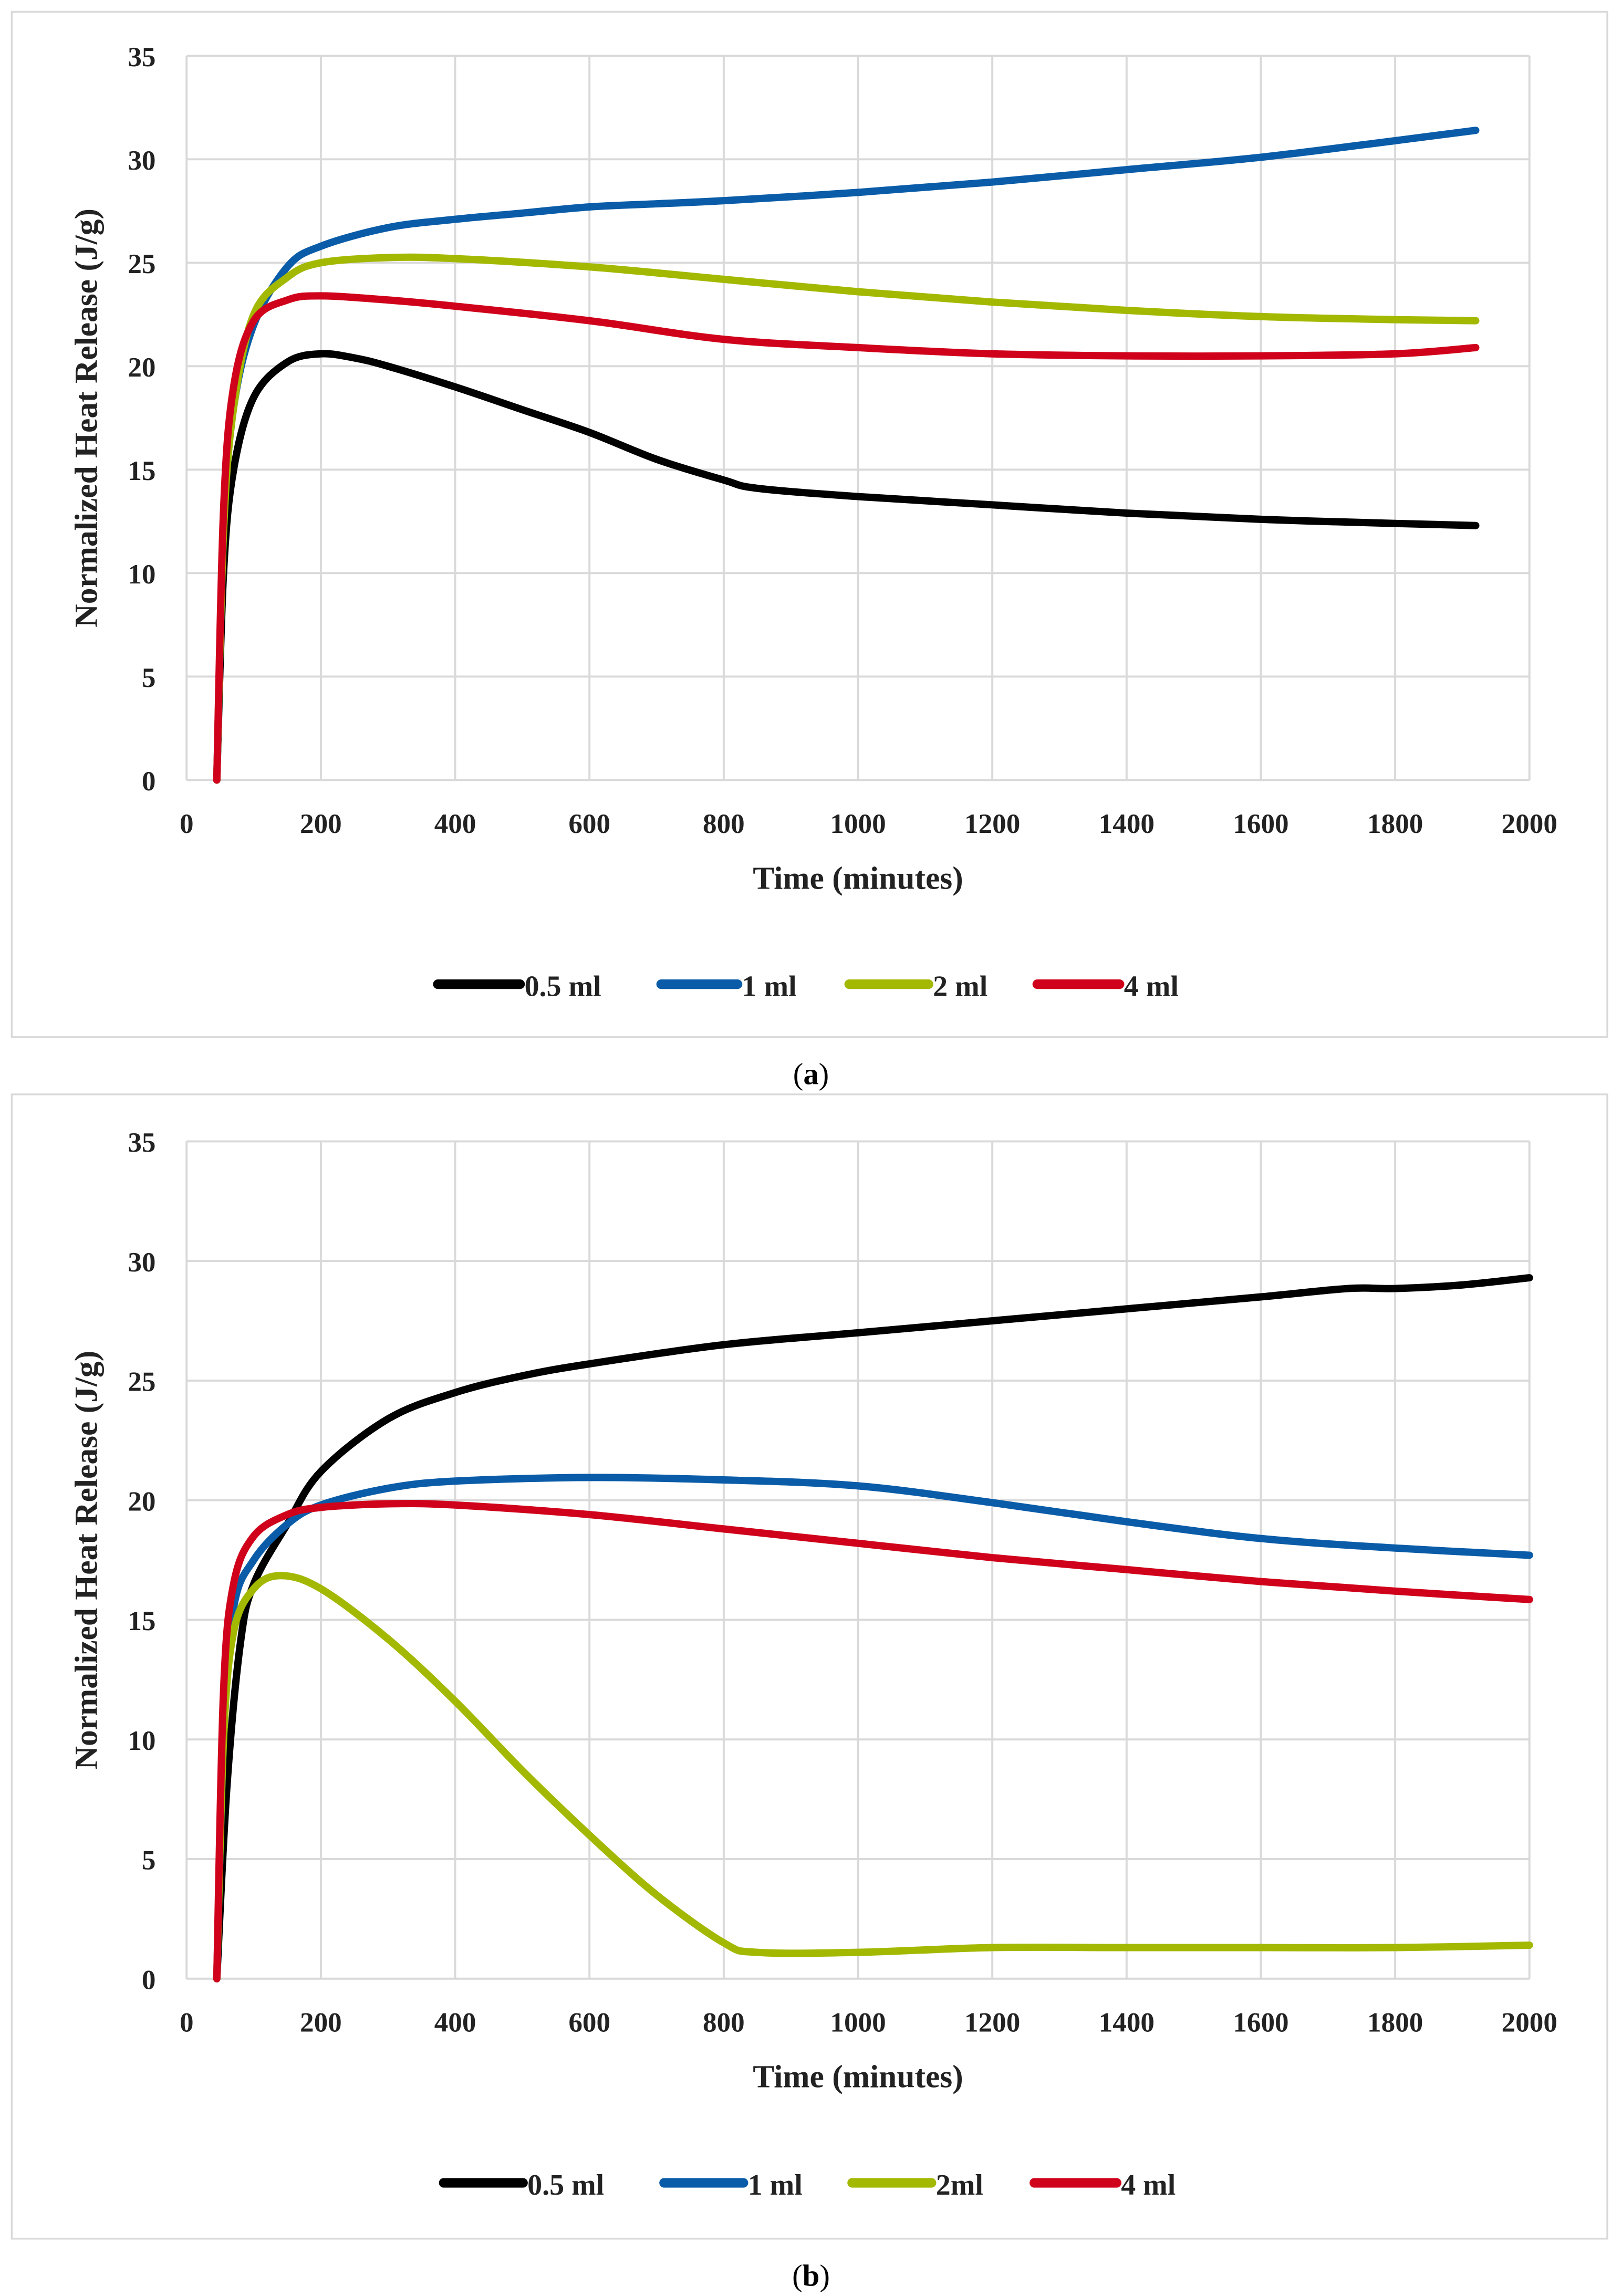 The height and width of the screenshot is (2296, 1622). I want to click on panel-caption-letter: b, so click(811, 2275).